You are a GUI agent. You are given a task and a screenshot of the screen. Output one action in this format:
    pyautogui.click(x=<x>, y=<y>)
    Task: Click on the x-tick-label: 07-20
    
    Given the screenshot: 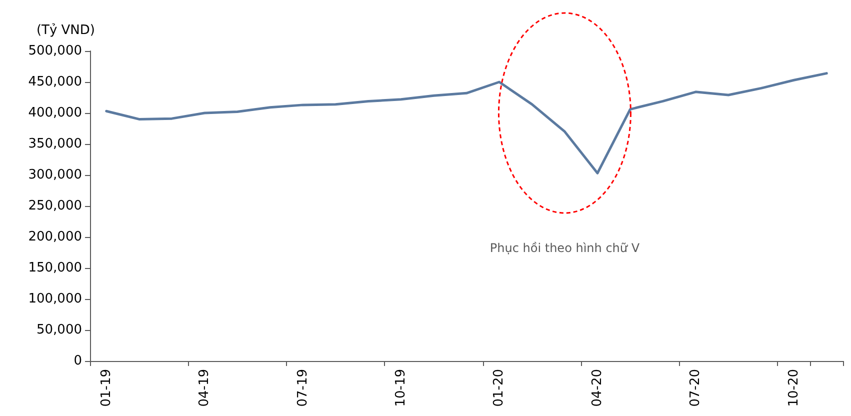 What is the action you would take?
    pyautogui.click(x=696, y=388)
    